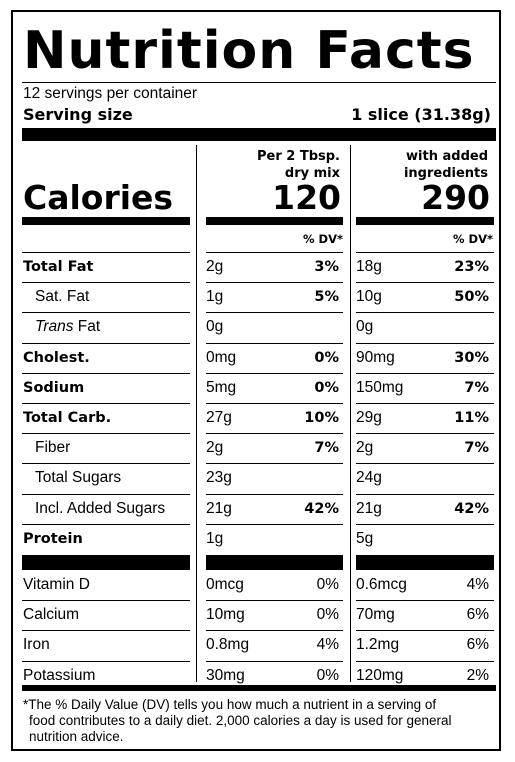 This screenshot has height=762, width=515. Describe the element at coordinates (53, 448) in the screenshot. I see `nutrient-label-6: Fiber` at that location.